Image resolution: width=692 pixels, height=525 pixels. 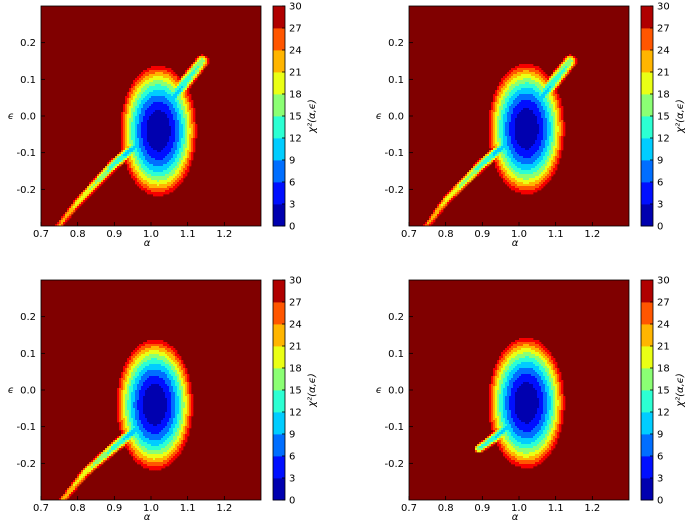 I want to click on colorbar-tick-label: 9, so click(x=292, y=161).